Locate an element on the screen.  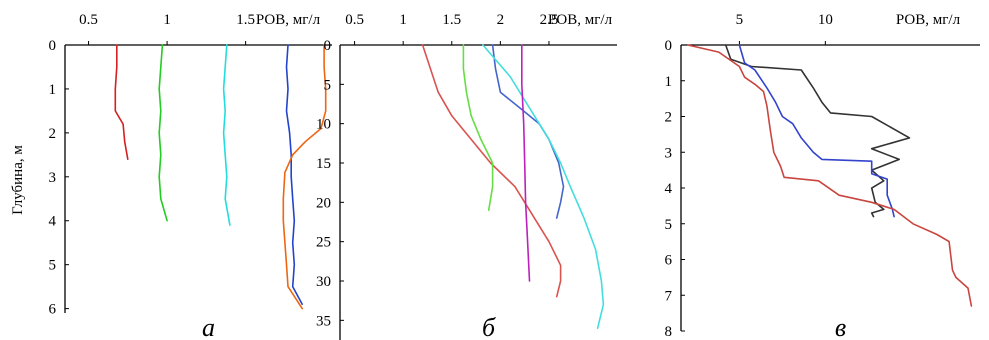
panel-label-a: а is located at coordinates (208, 326).